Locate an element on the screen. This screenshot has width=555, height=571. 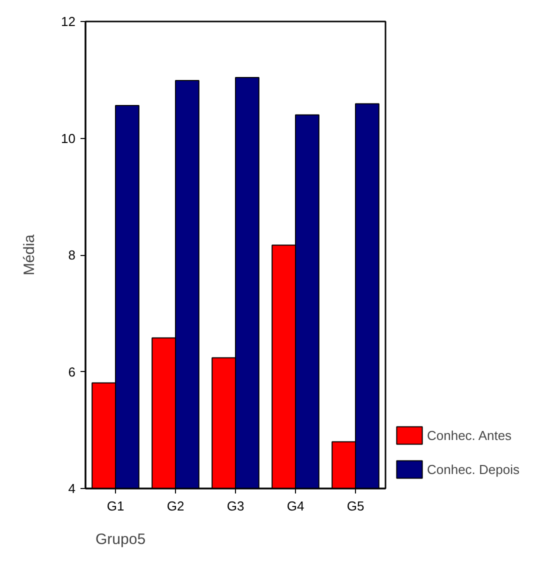
y-tick-label: 10 is located at coordinates (68, 138).